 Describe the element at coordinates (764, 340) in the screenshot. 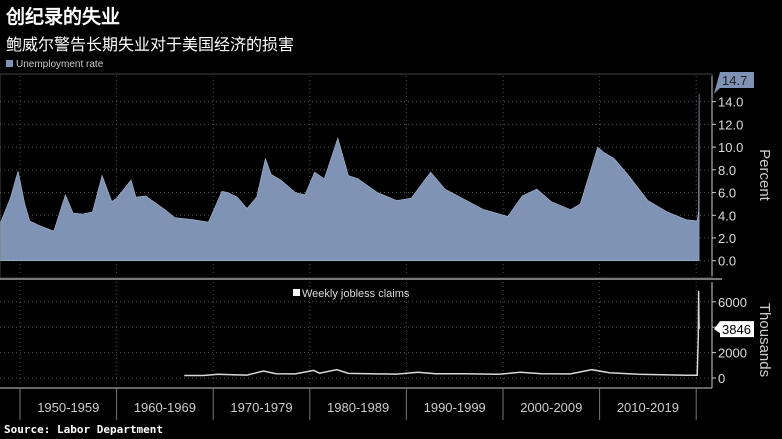

I see `y-axis-title-thousands: Thousands` at that location.